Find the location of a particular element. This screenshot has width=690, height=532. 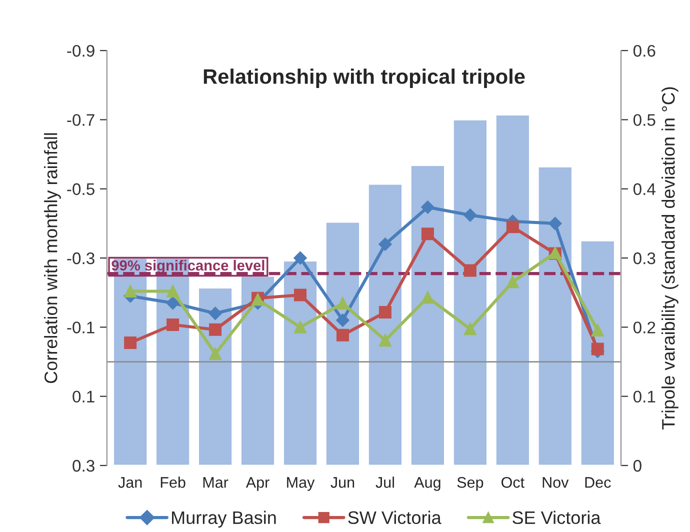

x-tick-label: May is located at coordinates (301, 484).